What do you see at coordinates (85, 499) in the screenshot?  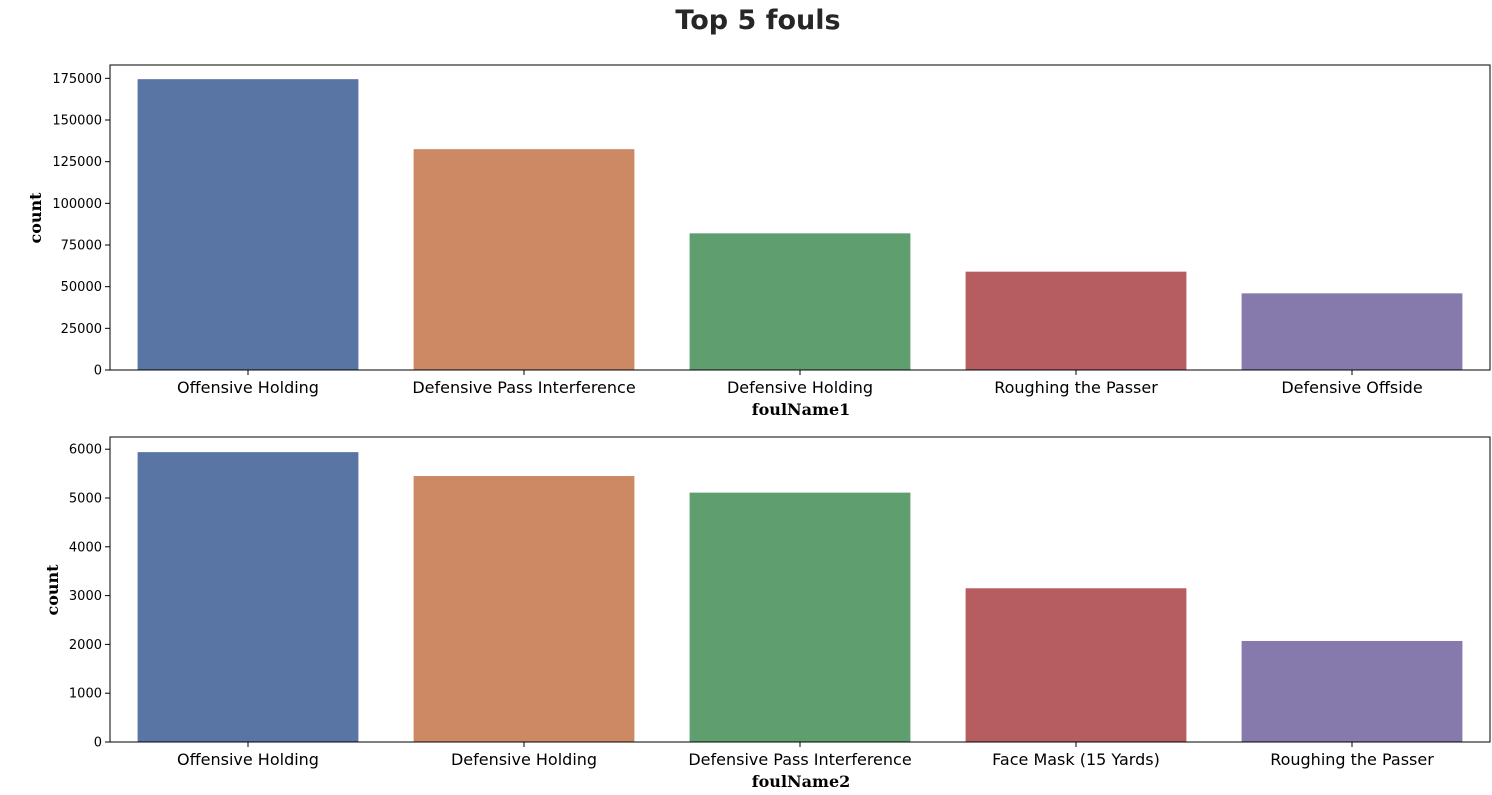 I see `y-tick-label: 5000` at bounding box center [85, 499].